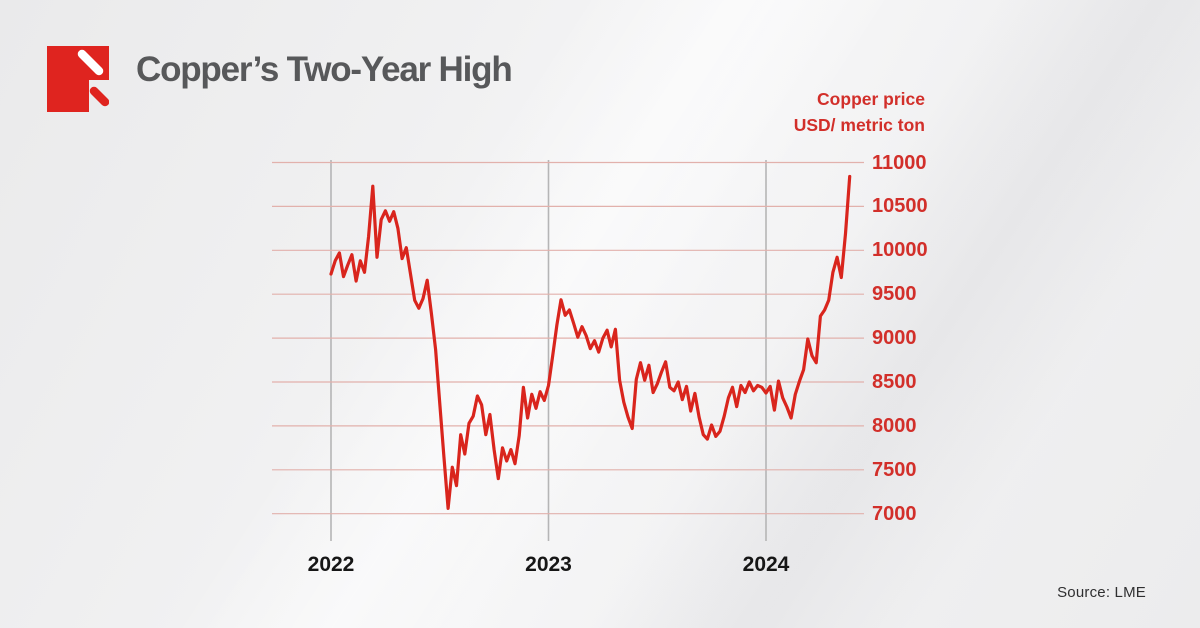 This screenshot has height=628, width=1200. Describe the element at coordinates (548, 564) in the screenshot. I see `x-axis-tick-label: 2023` at that location.